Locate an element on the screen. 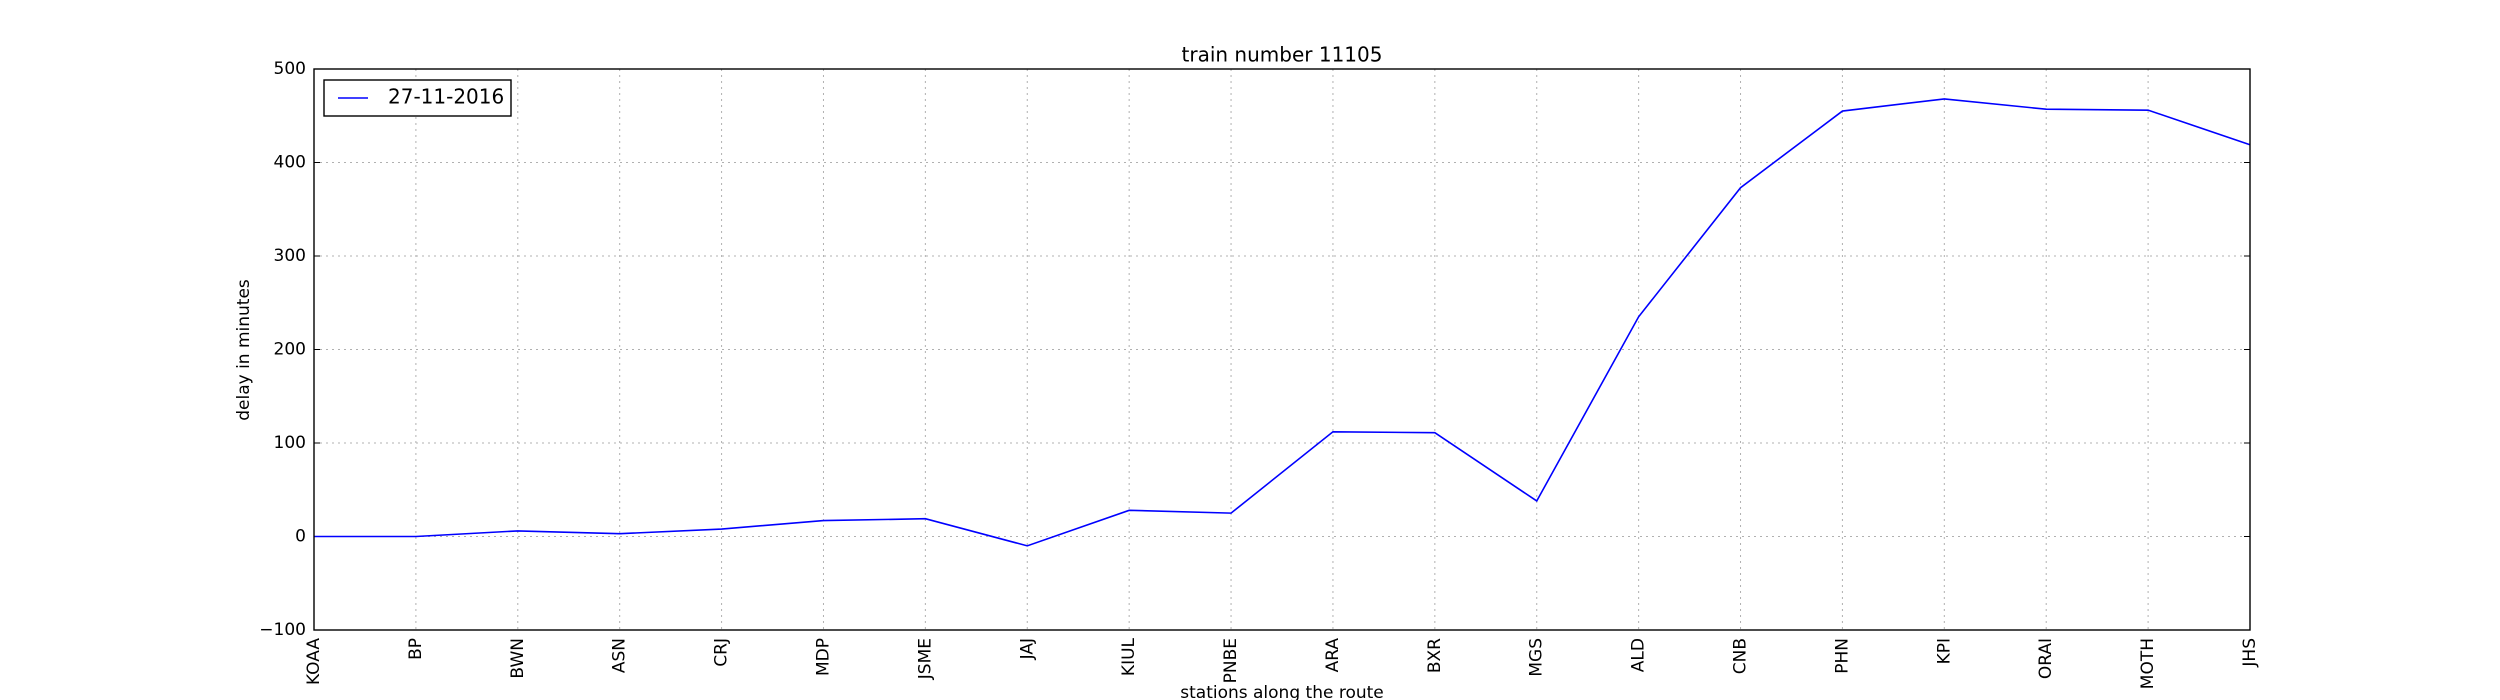 This screenshot has width=2500, height=700. x-tick-label: ORAI is located at coordinates (2046, 658).